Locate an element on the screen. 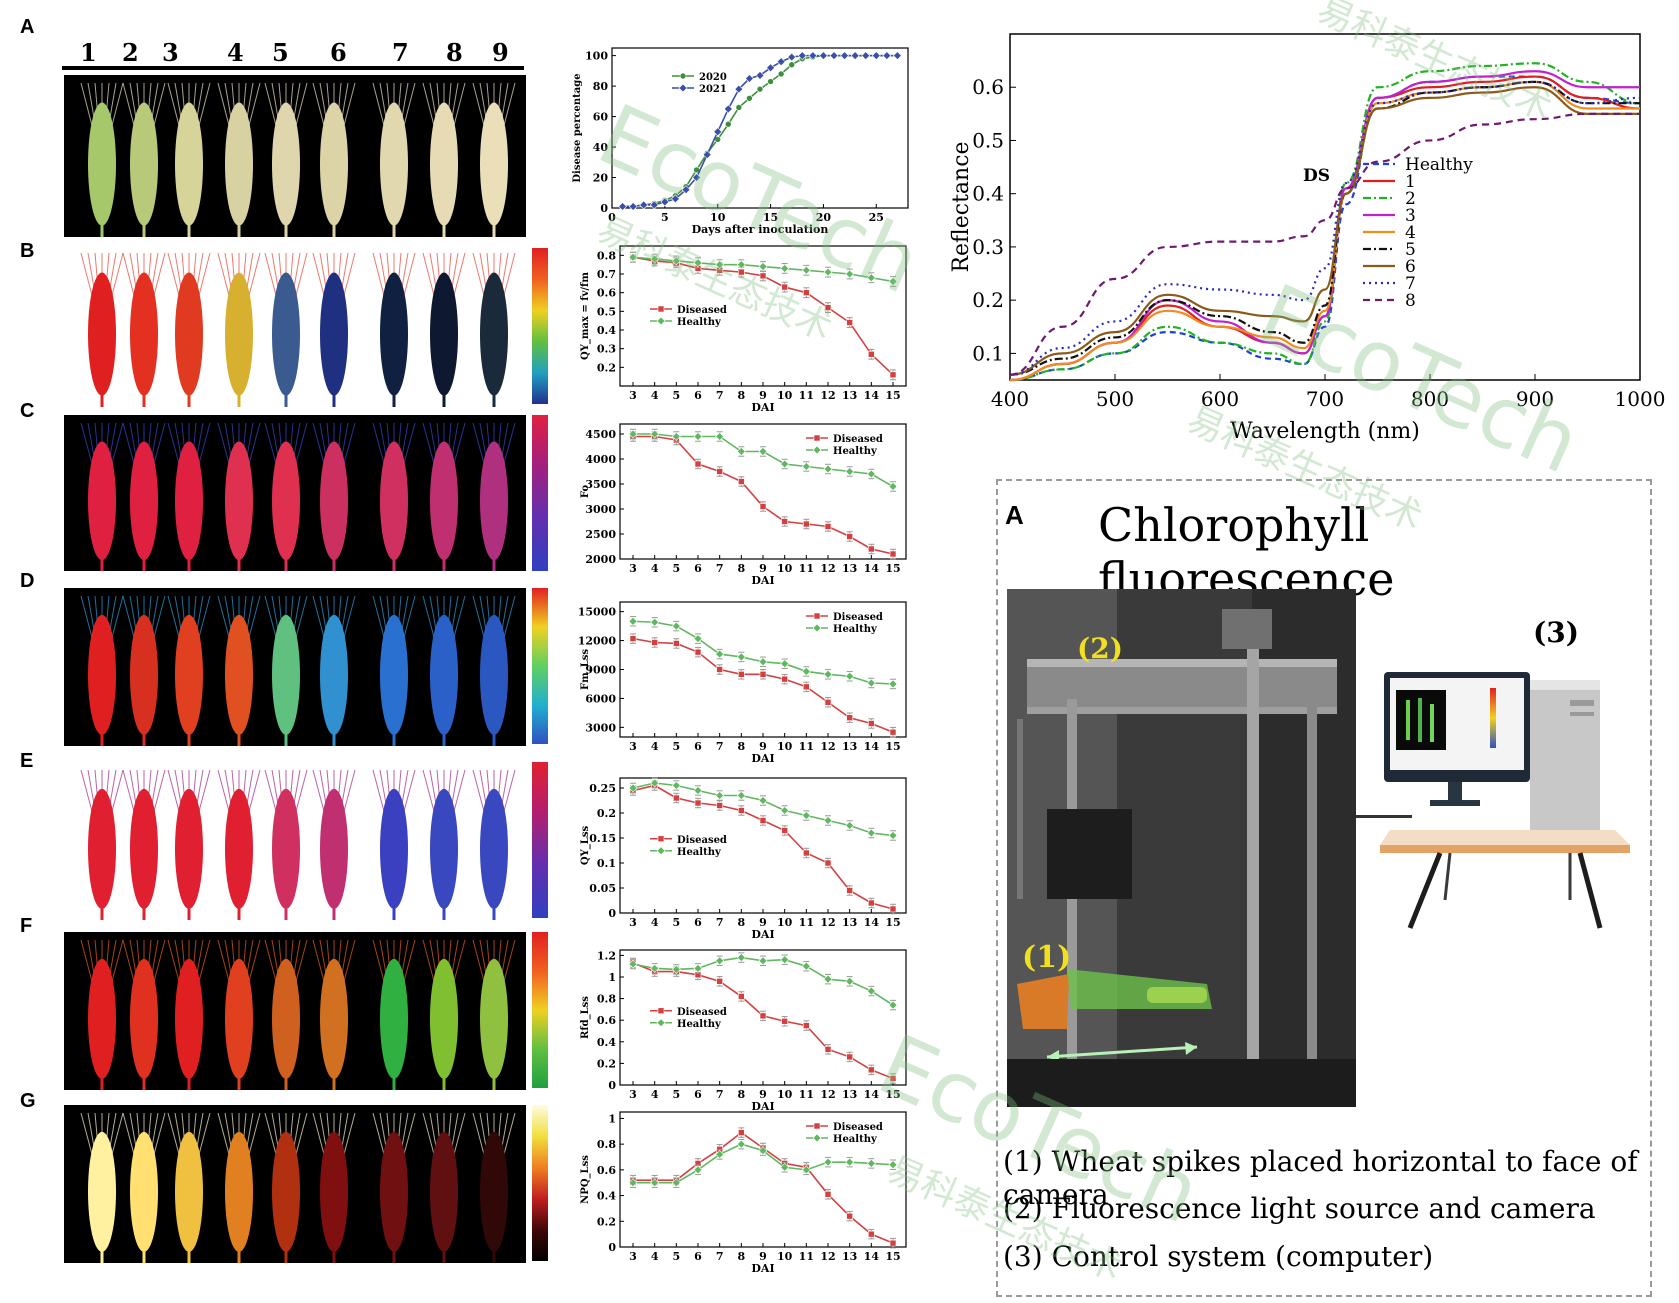 The width and height of the screenshot is (1679, 1303). x-axis-label: DAI is located at coordinates (762, 580).